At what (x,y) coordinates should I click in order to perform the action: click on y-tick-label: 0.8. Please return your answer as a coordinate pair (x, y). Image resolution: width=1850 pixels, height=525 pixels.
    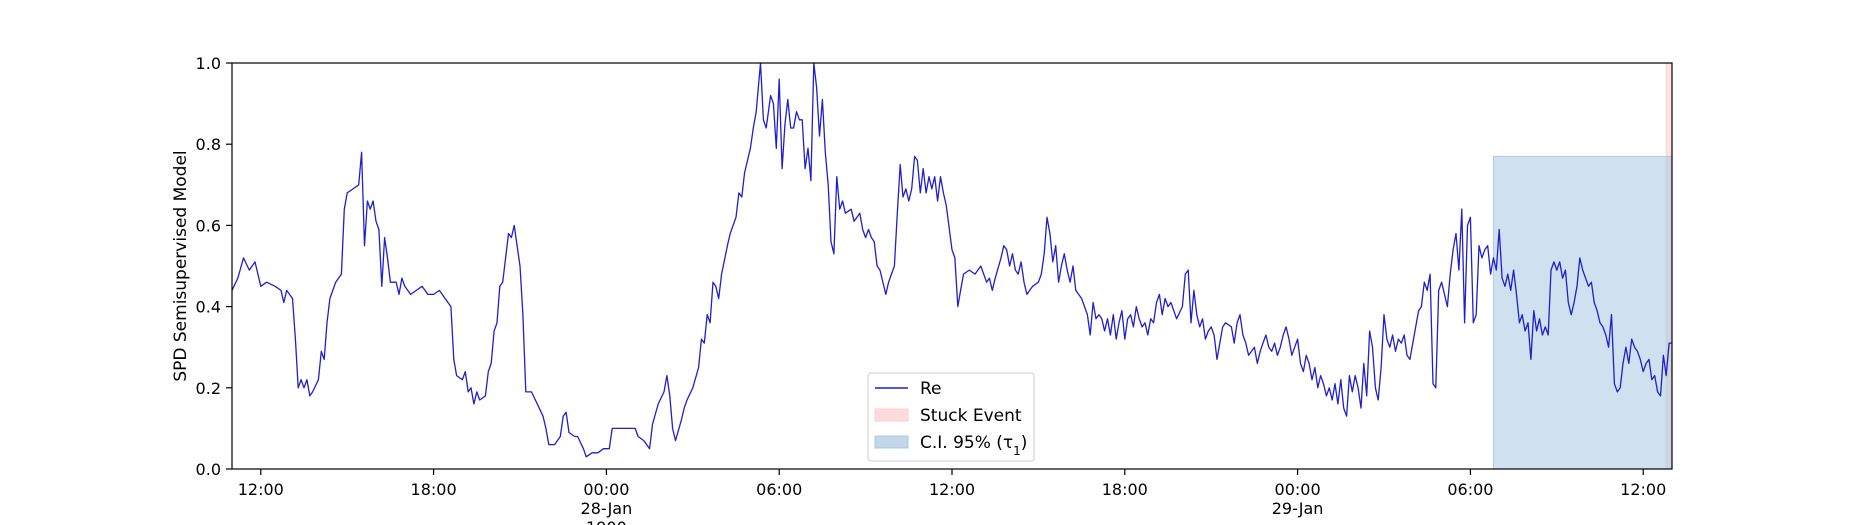
    Looking at the image, I should click on (208, 144).